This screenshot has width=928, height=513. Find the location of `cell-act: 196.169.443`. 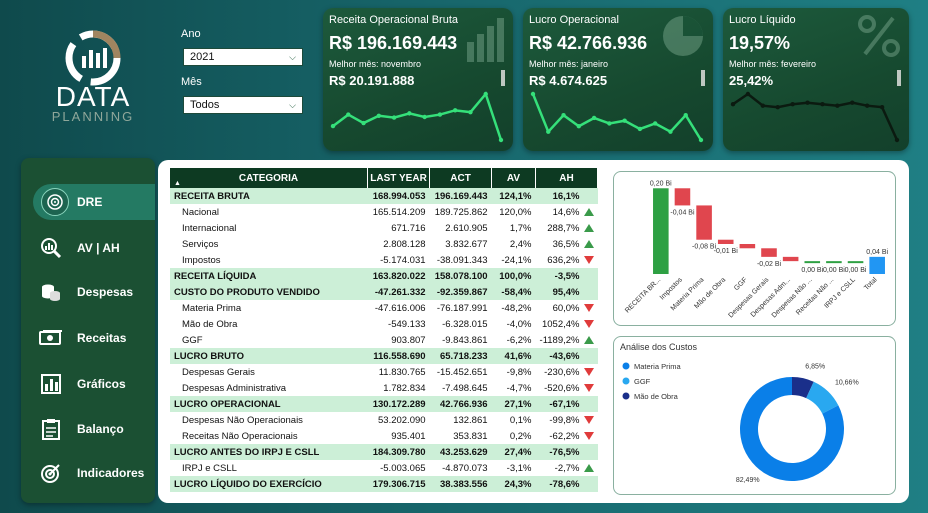

cell-act: 196.169.443 is located at coordinates (460, 196).